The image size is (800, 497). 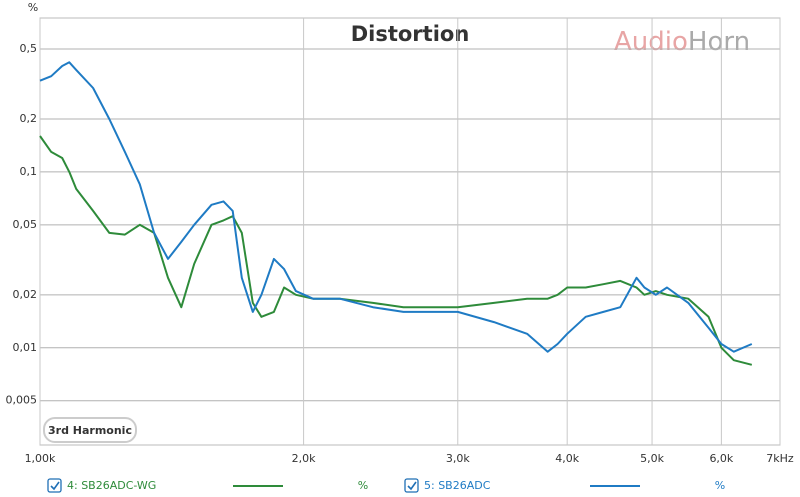 What do you see at coordinates (457, 485) in the screenshot?
I see `legend-label: 5: SB26ADC` at bounding box center [457, 485].